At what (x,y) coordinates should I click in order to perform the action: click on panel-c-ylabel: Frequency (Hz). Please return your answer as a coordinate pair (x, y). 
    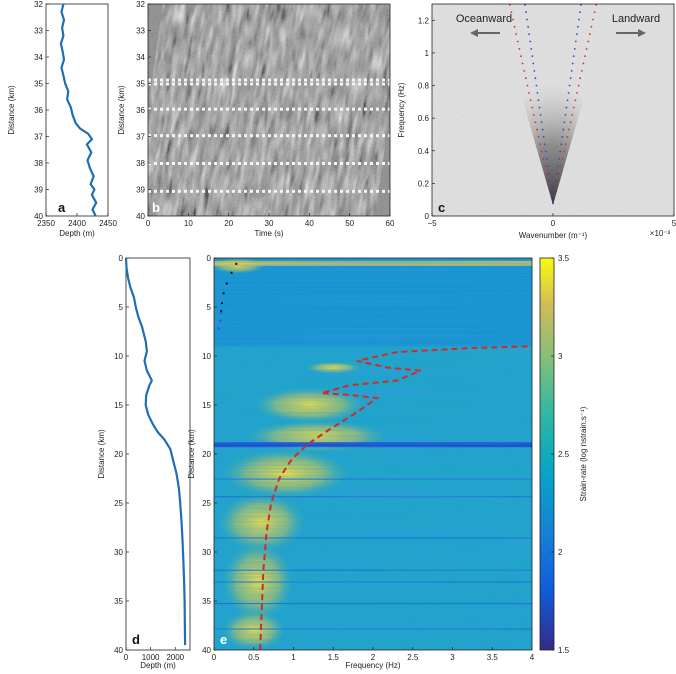
    Looking at the image, I should click on (401, 109).